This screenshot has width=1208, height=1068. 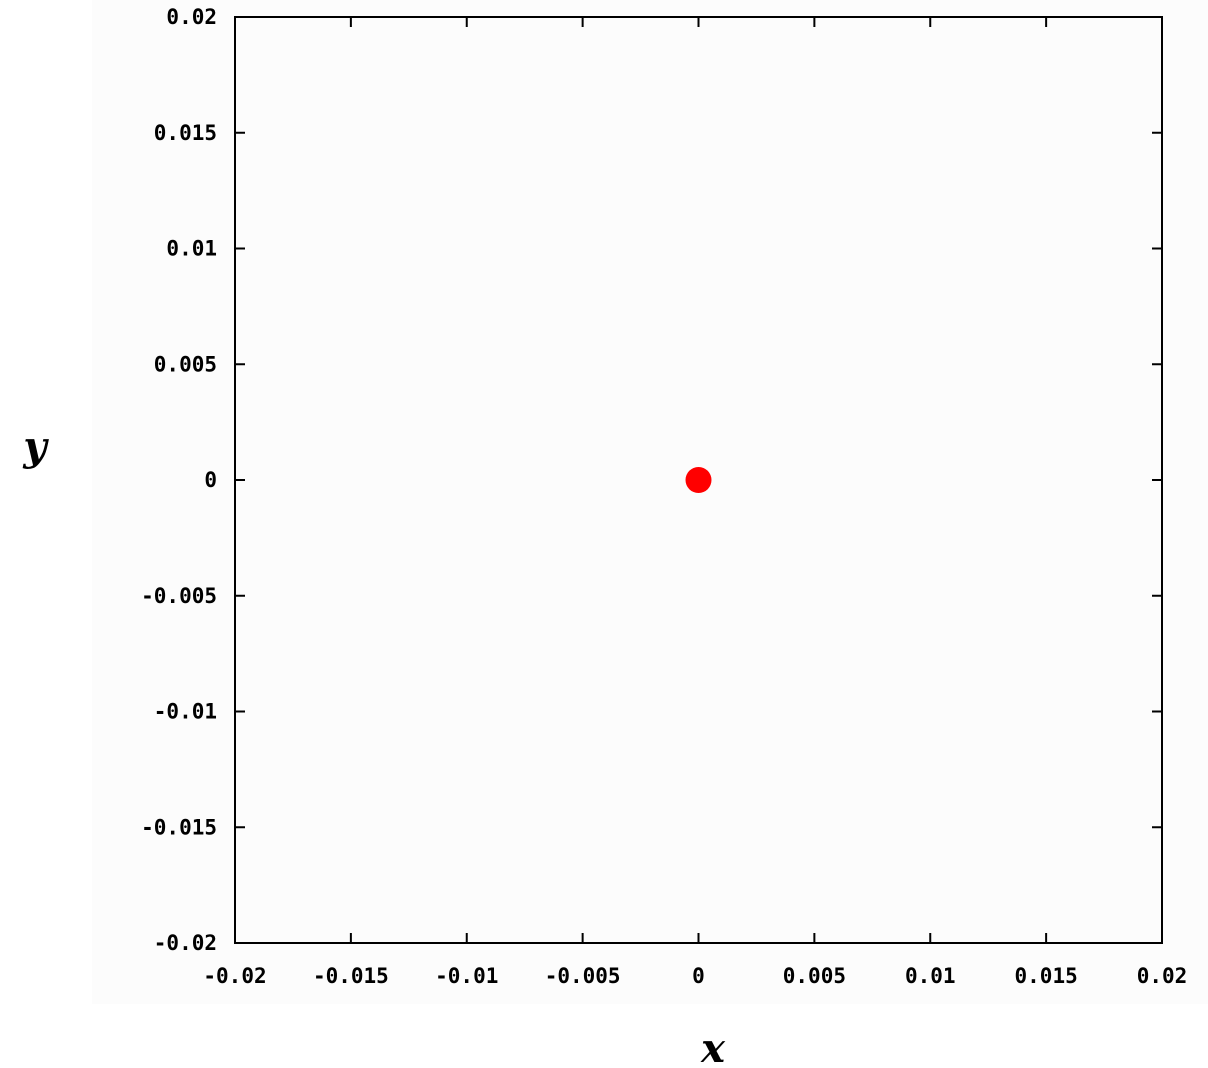 I want to click on y-tick-label: 0.005, so click(x=185, y=364).